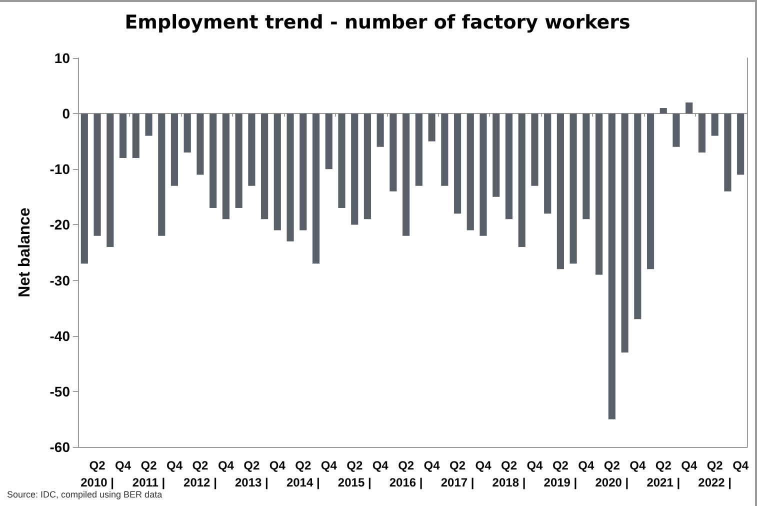 The height and width of the screenshot is (506, 757). Describe the element at coordinates (377, 23) in the screenshot. I see `chart-title: Employment trend - number of factory workers` at that location.